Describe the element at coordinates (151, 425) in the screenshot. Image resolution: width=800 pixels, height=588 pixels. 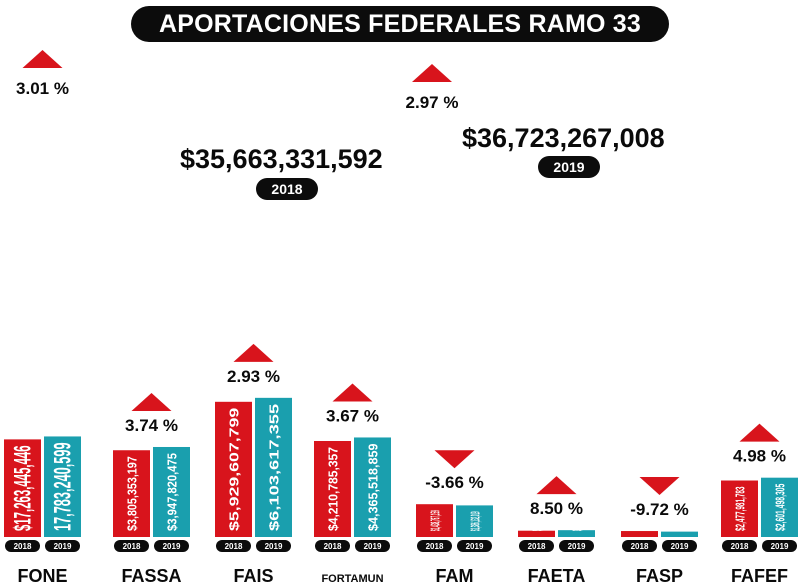
I see `change-percent-fassa: 3.74 %` at that location.